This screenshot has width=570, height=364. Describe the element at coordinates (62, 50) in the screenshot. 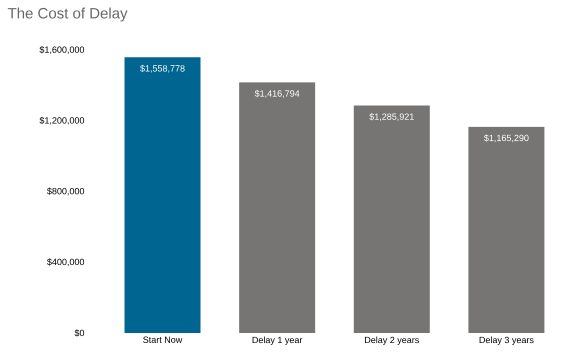

I see `y-tick-label: $1,600,000` at that location.